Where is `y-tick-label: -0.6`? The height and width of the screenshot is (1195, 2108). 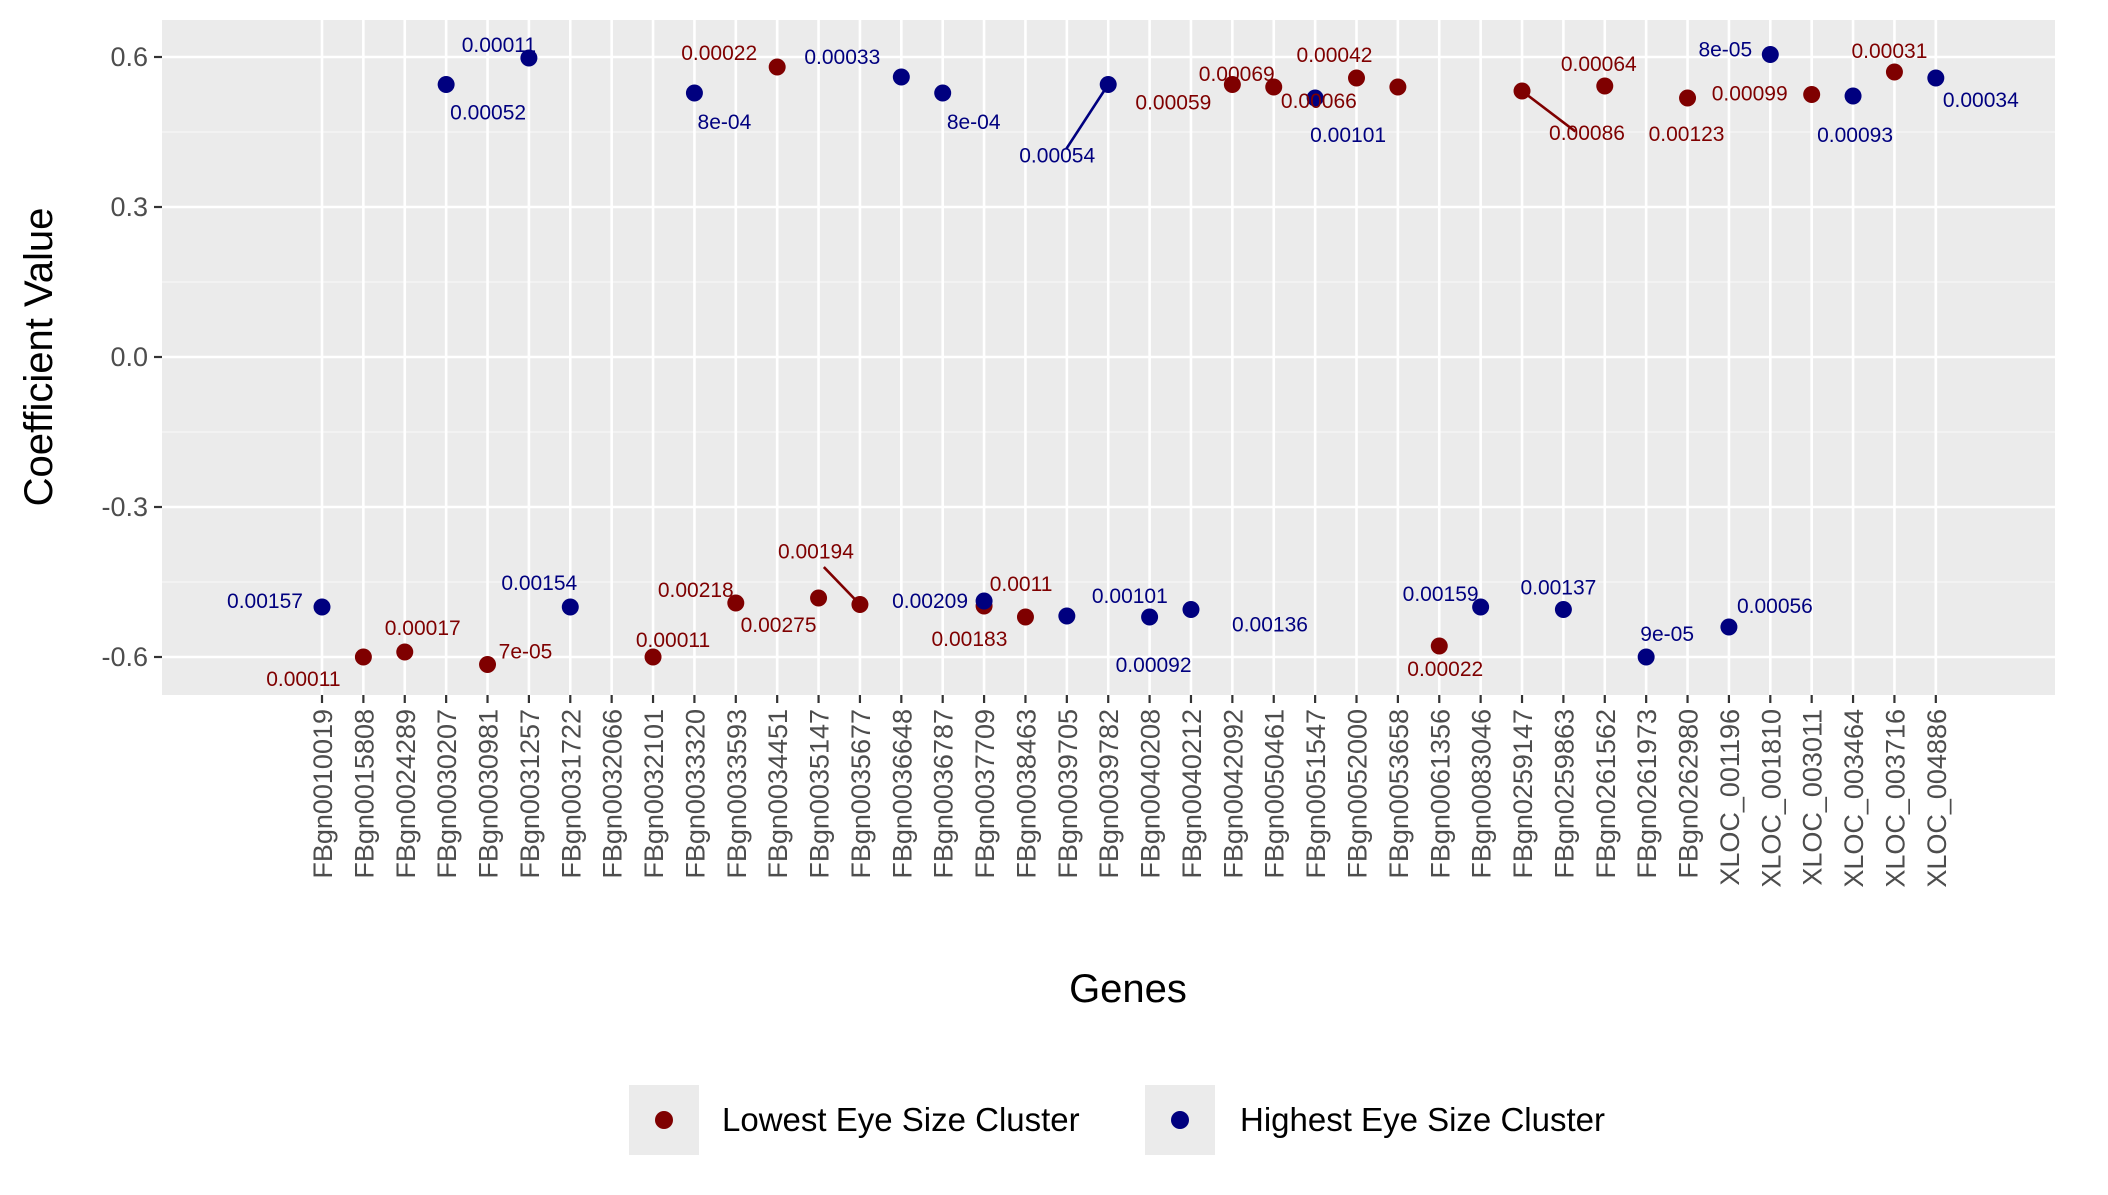
y-tick-label: -0.6 is located at coordinates (124, 657).